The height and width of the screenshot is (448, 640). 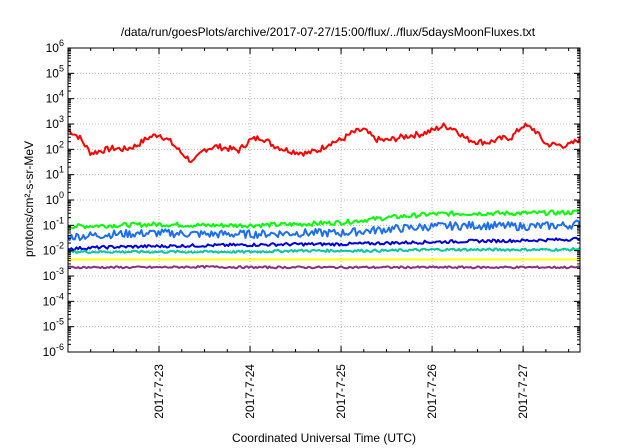 I want to click on y-tick-label: 10⁶, so click(x=55, y=46).